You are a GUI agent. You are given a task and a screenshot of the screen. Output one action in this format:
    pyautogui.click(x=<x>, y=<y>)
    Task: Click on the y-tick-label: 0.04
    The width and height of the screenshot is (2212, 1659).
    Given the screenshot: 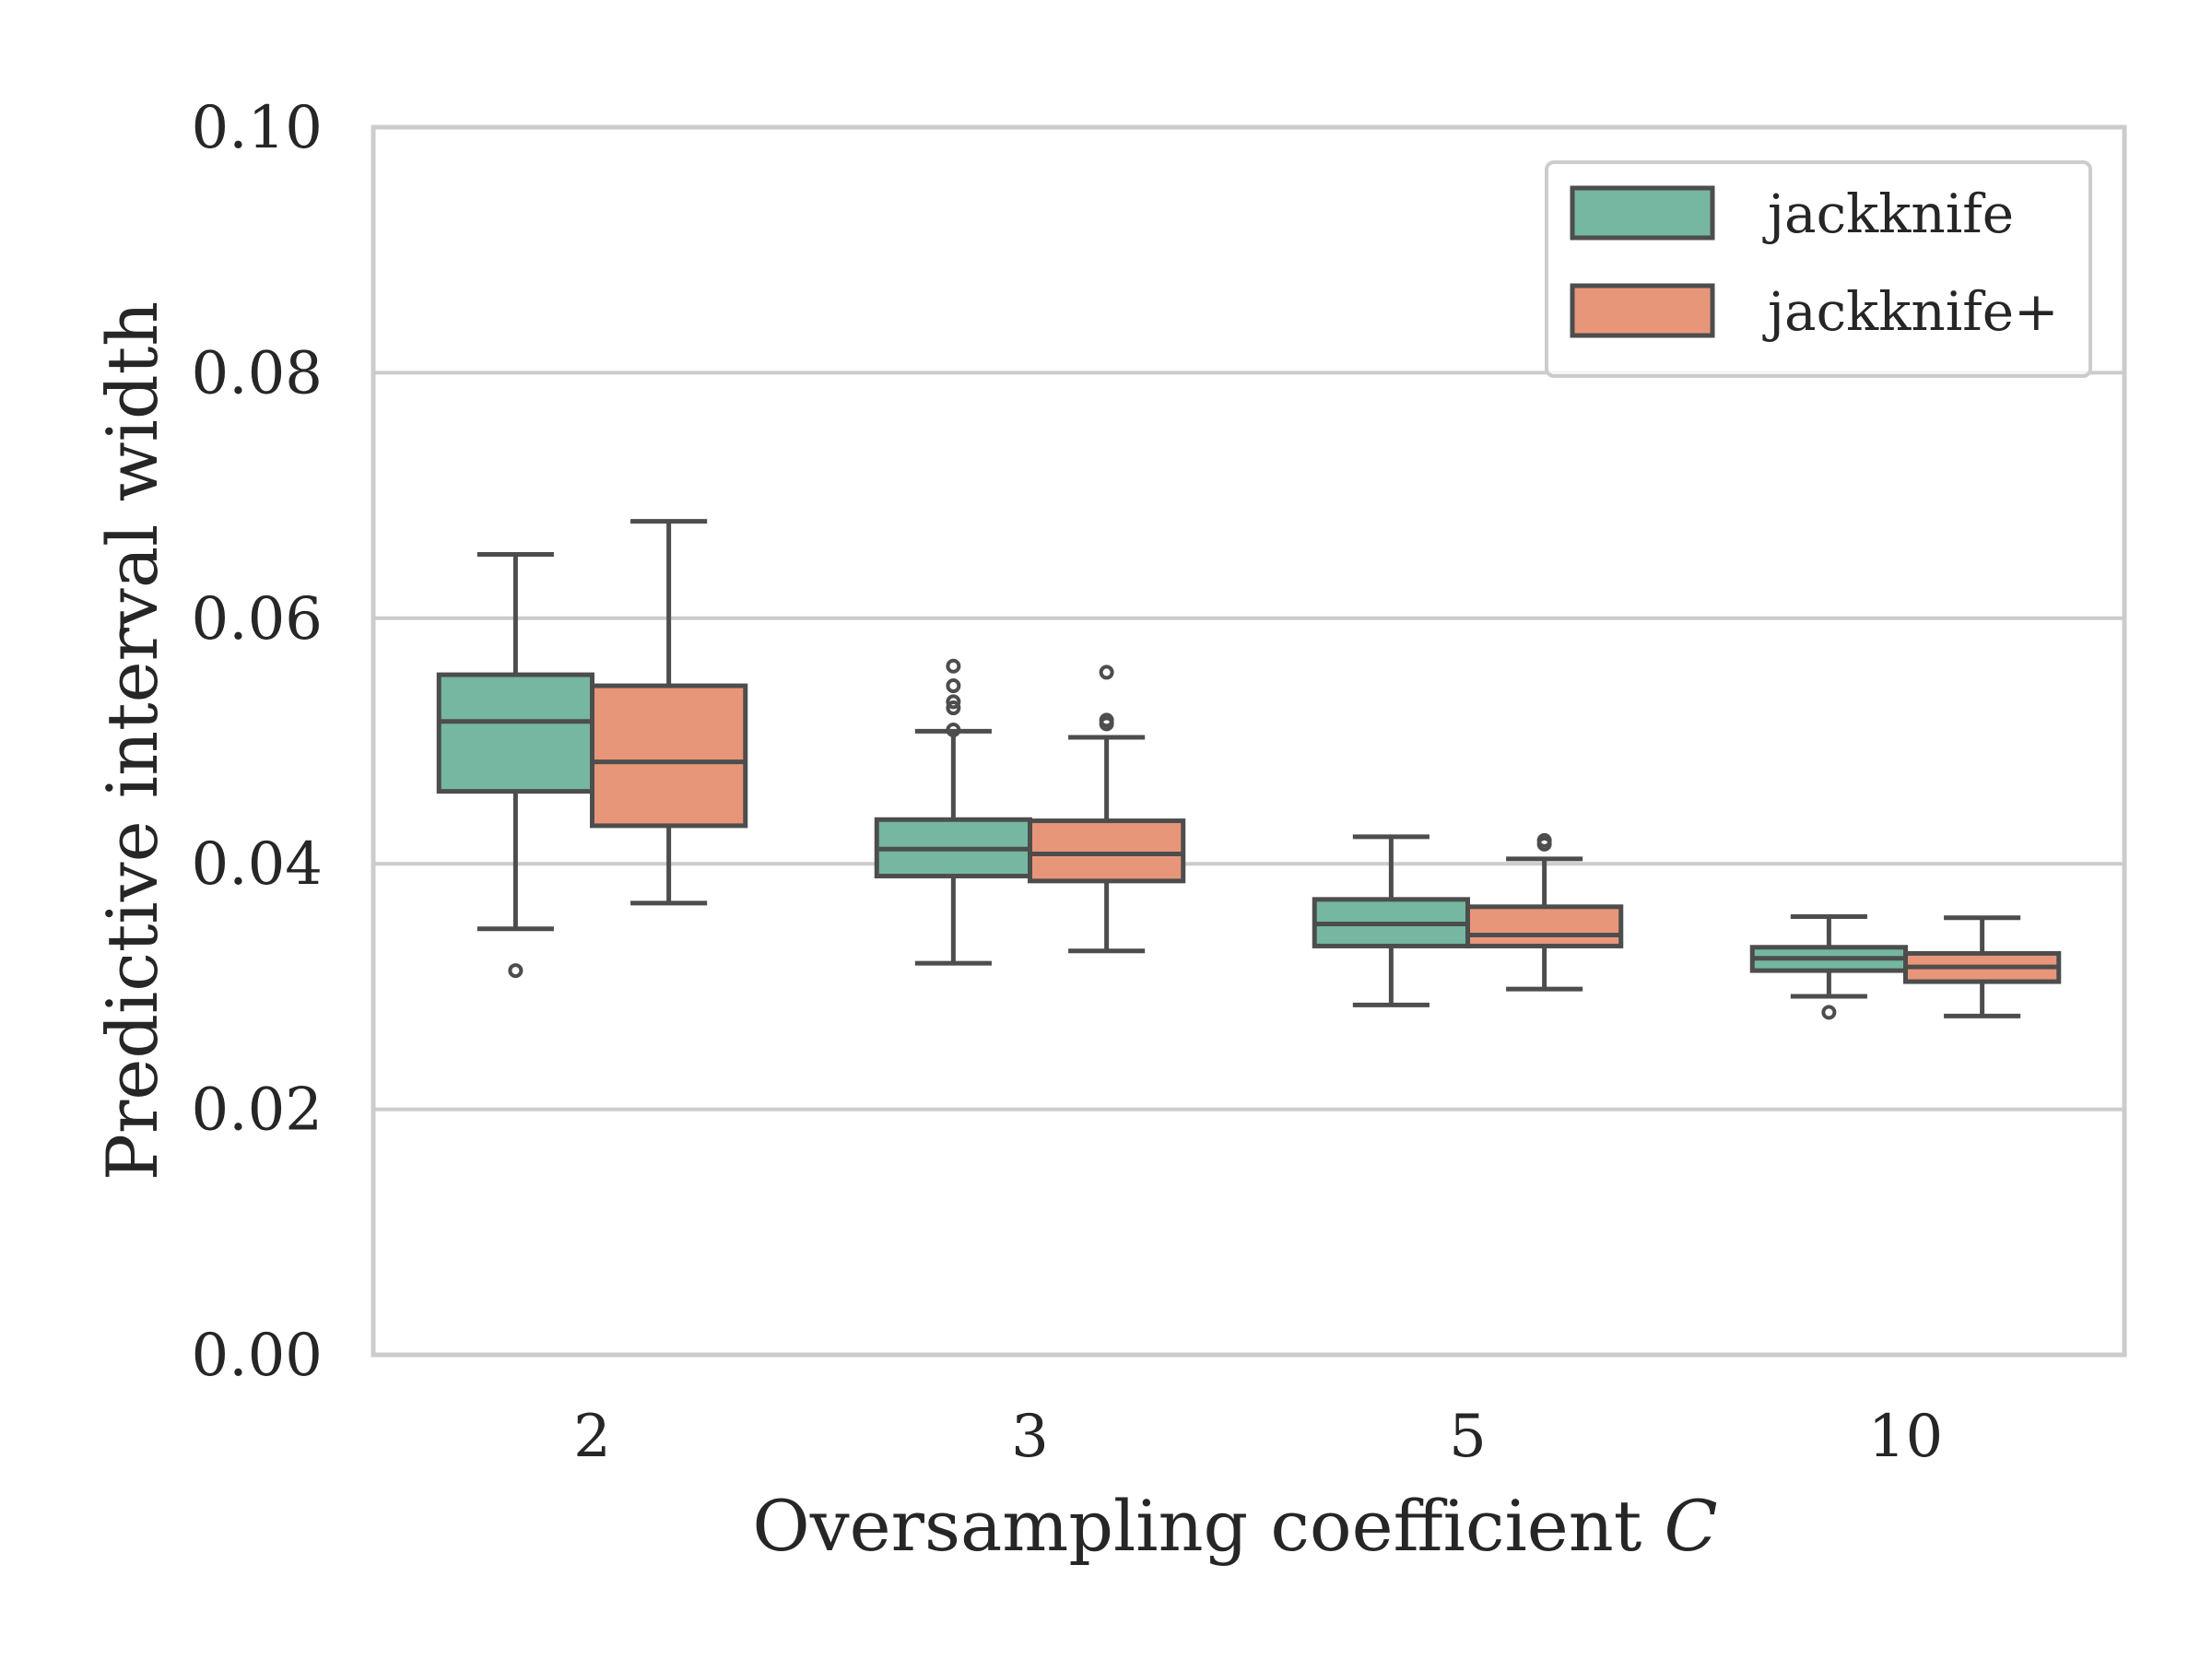 What is the action you would take?
    pyautogui.click(x=258, y=864)
    